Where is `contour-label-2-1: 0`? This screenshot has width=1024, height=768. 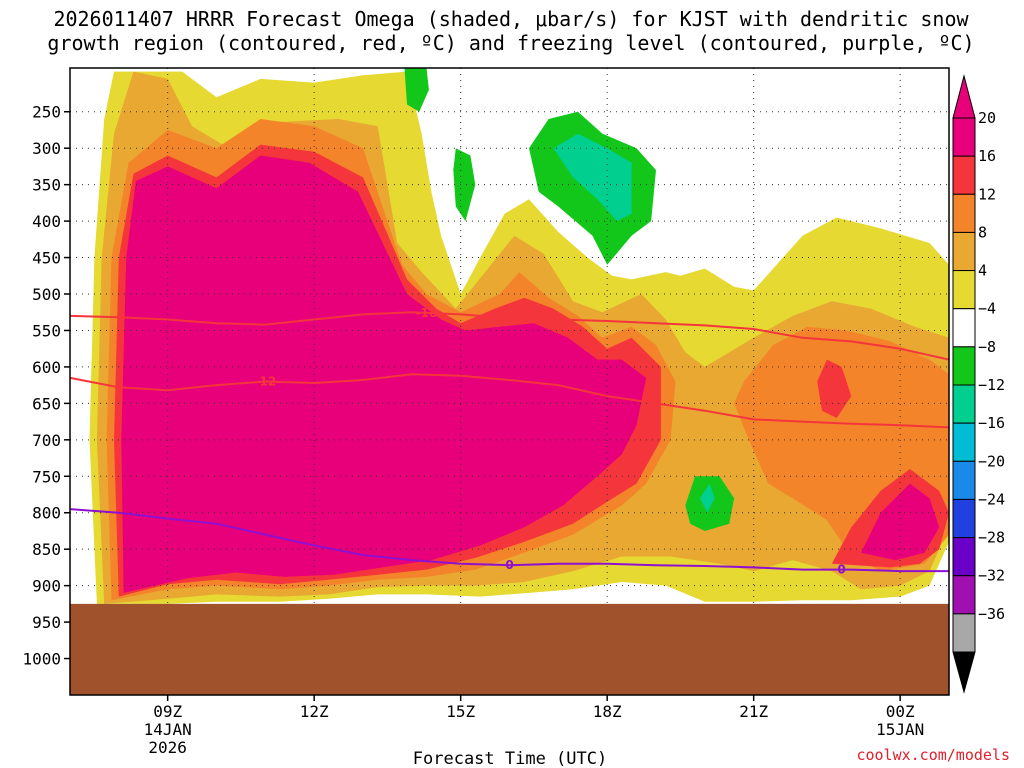 contour-label-2-1: 0 is located at coordinates (841, 570).